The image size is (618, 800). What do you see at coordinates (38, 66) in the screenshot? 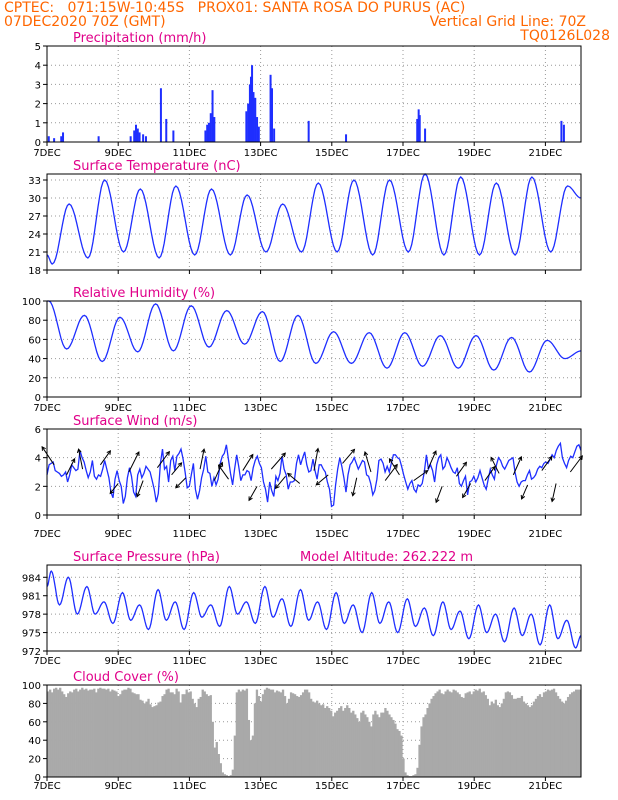
I see `y-tick-label: 4` at bounding box center [38, 66].